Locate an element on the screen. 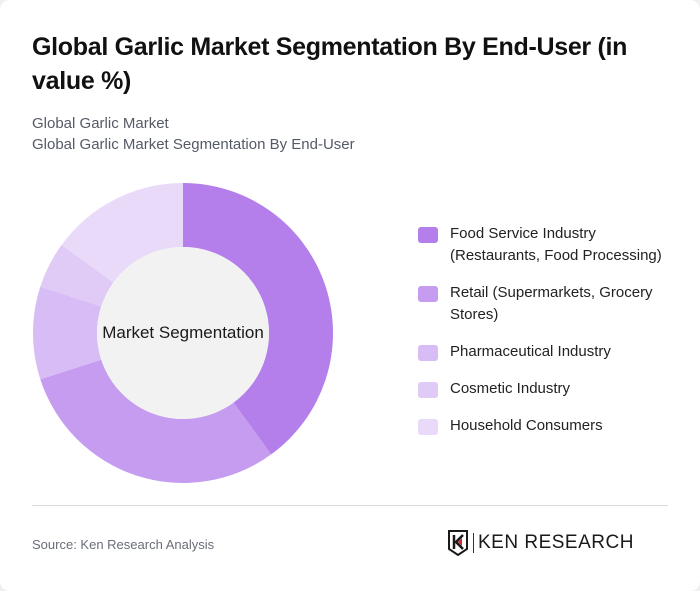 This screenshot has width=700, height=591. legend-item: Household Consumers is located at coordinates (553, 426).